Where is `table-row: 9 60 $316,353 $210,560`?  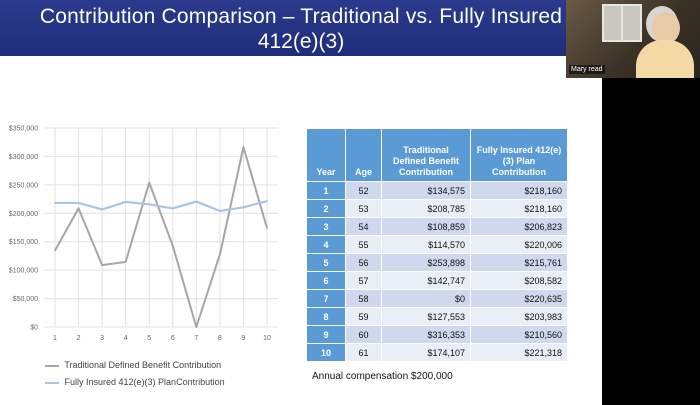 table-row: 9 60 $316,353 $210,560 is located at coordinates (437, 334).